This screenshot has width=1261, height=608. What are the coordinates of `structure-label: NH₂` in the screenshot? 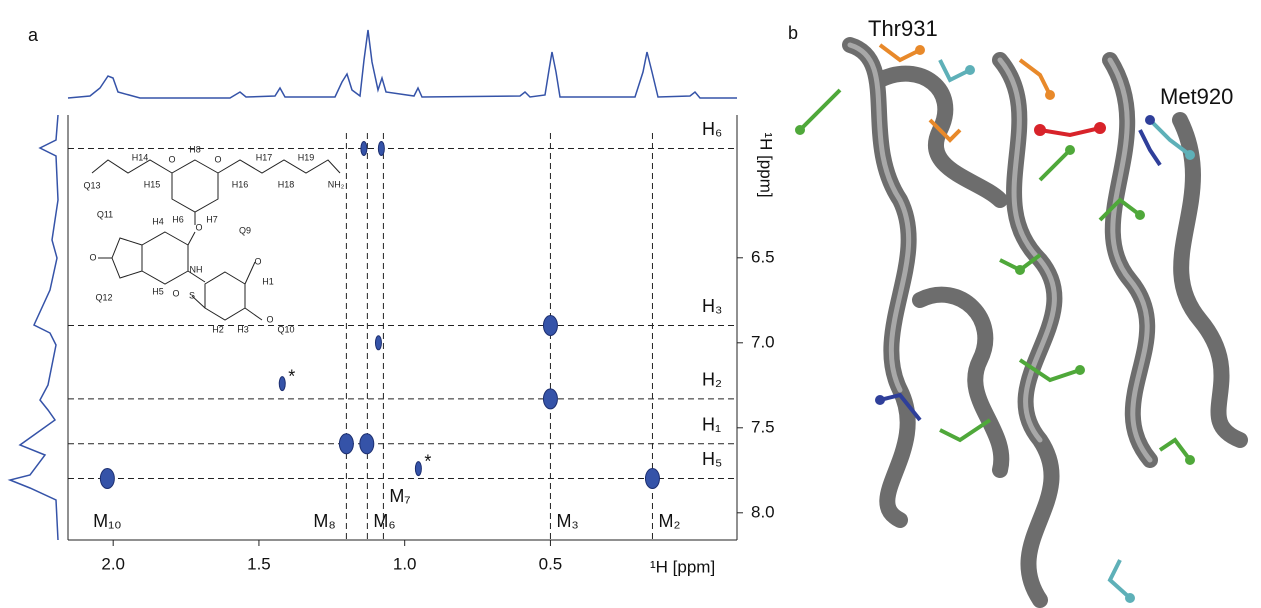 It's located at (336, 184).